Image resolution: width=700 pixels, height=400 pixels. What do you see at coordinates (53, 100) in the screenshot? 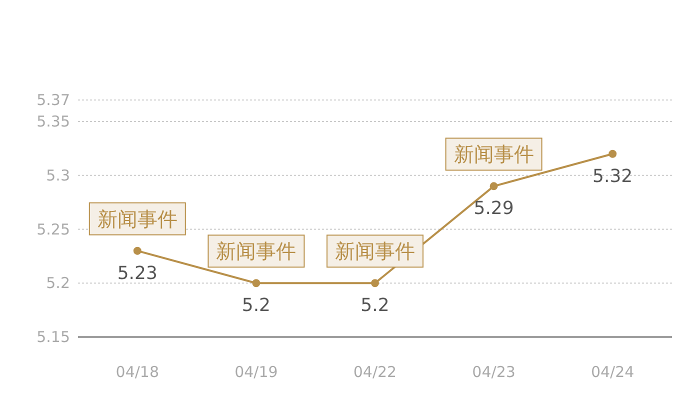
I see `y-tick-label: 5.37` at bounding box center [53, 100].